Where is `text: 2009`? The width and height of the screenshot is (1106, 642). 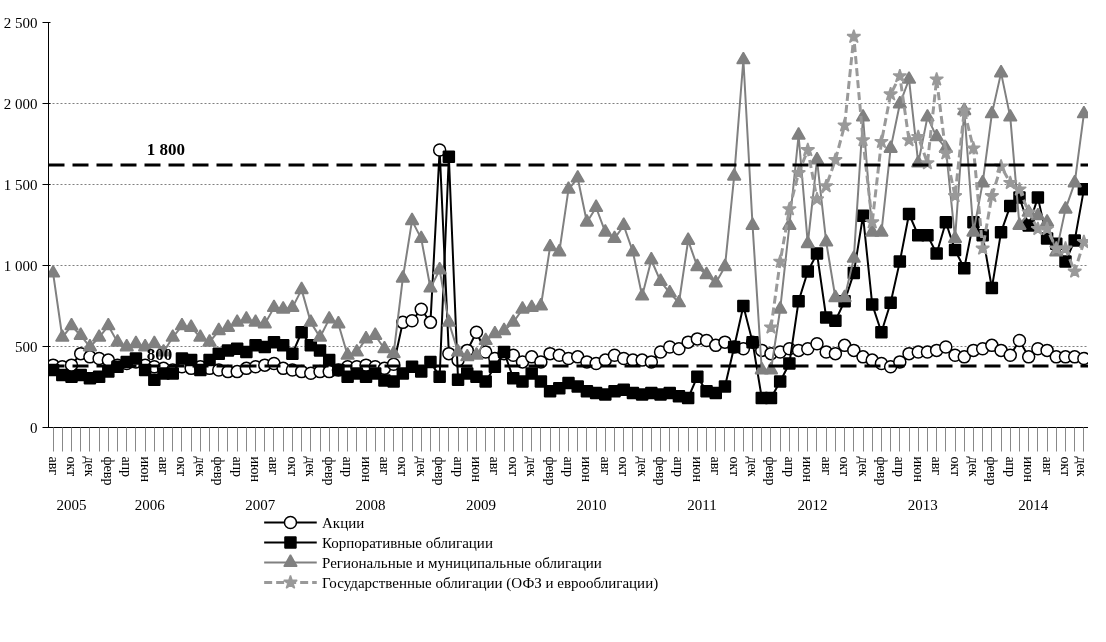 text: 2009 is located at coordinates (481, 504).